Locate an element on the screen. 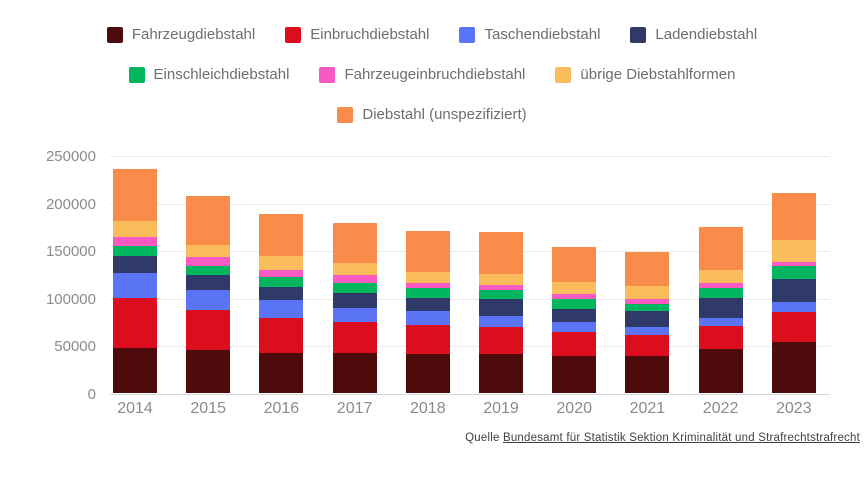 Image resolution: width=864 pixels, height=486 pixels. segment-2019-fahrzeugeinbruchdiebstahl is located at coordinates (501, 287).